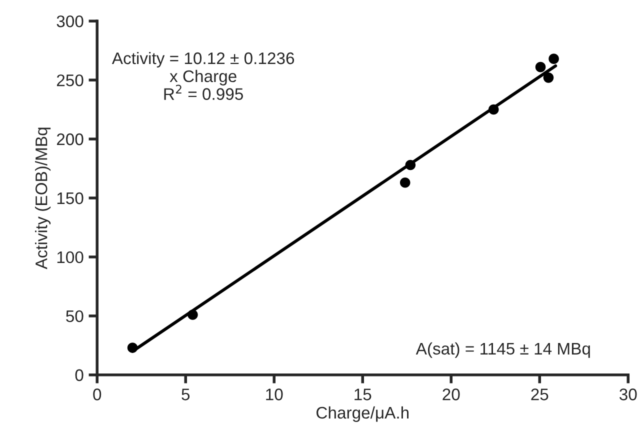  I want to click on x-axis-title: Charge/μA.h, so click(362, 414).